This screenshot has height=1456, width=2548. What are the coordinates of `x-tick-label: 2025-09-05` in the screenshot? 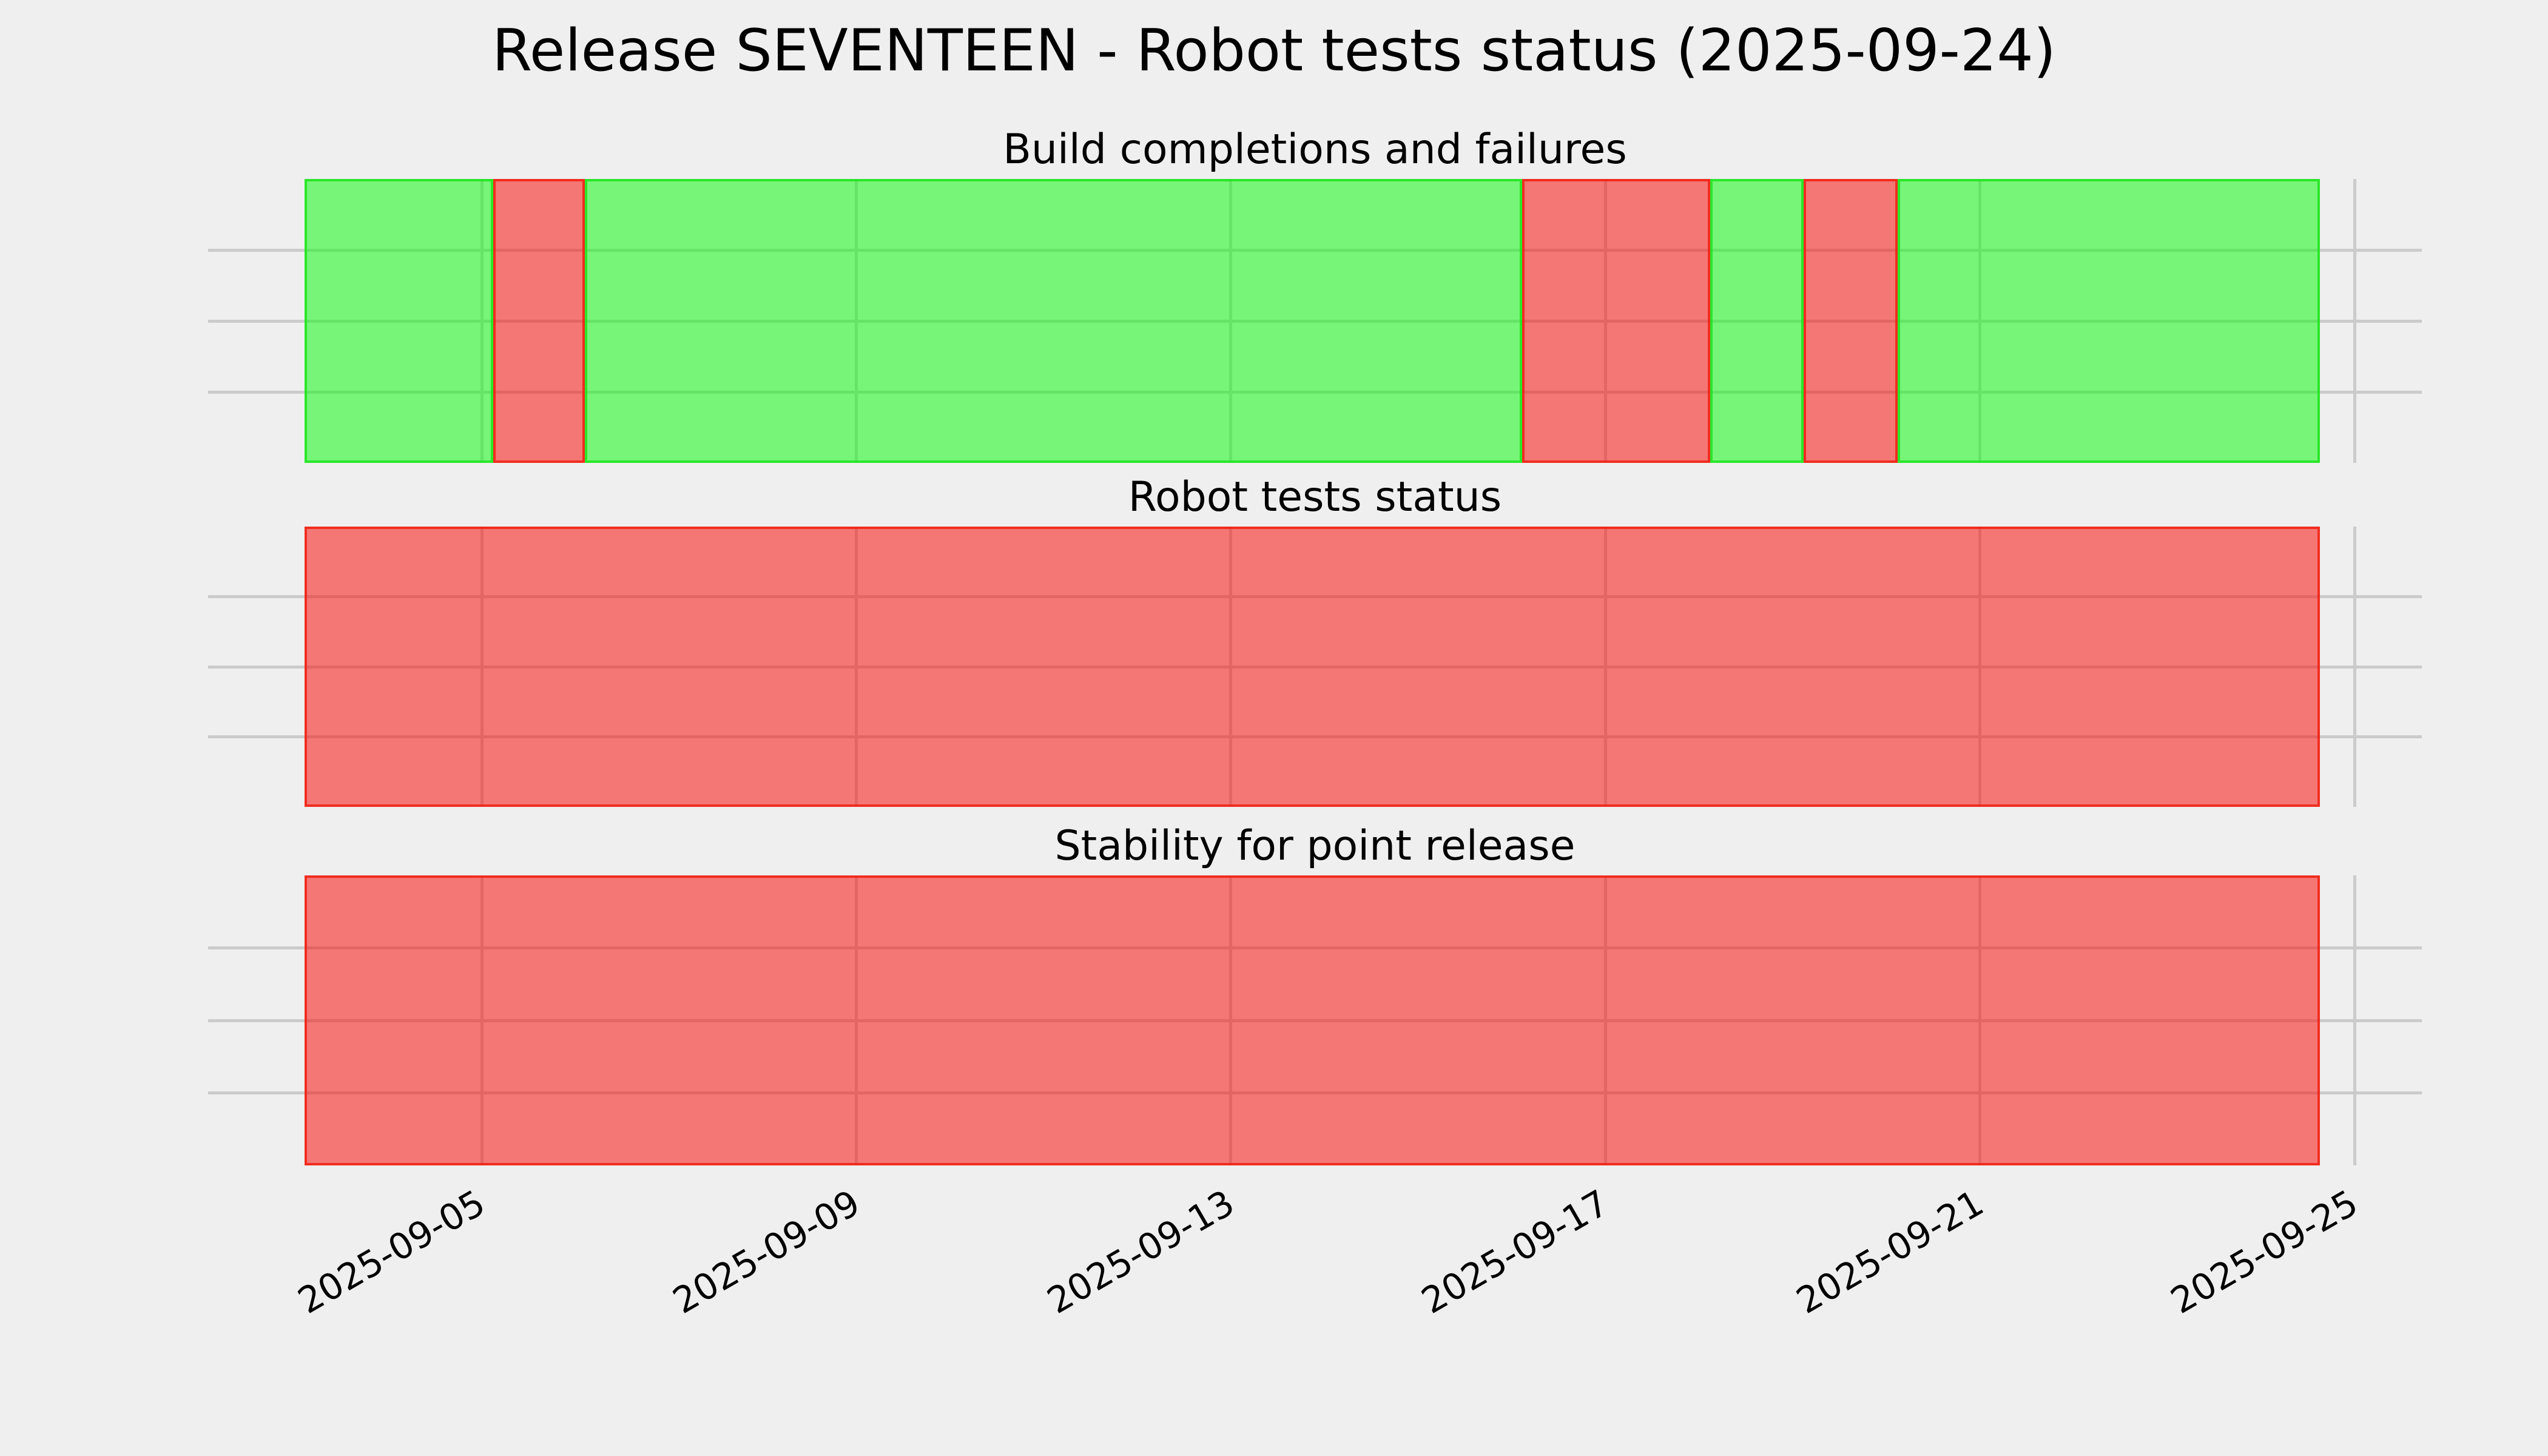 It's located at (391, 1251).